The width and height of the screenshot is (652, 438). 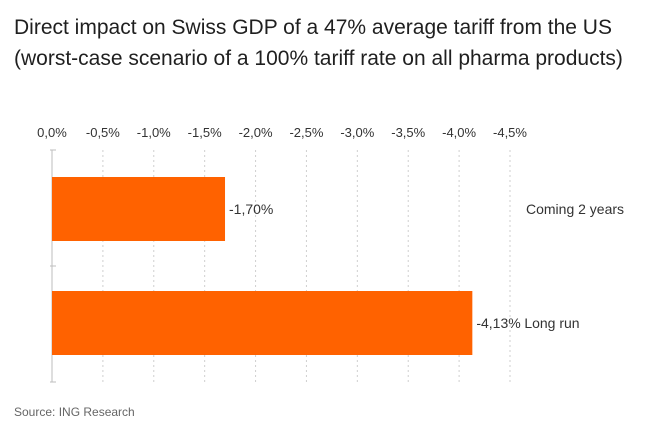 What do you see at coordinates (510, 132) in the screenshot?
I see `x-tick-label: -4,5%` at bounding box center [510, 132].